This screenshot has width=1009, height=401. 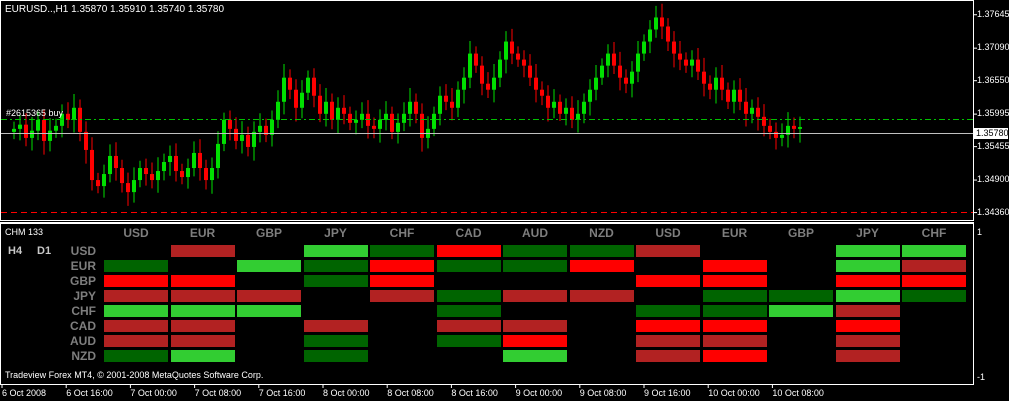 I want to click on time-tick-label: 6 Oct 2008, so click(x=24, y=393).